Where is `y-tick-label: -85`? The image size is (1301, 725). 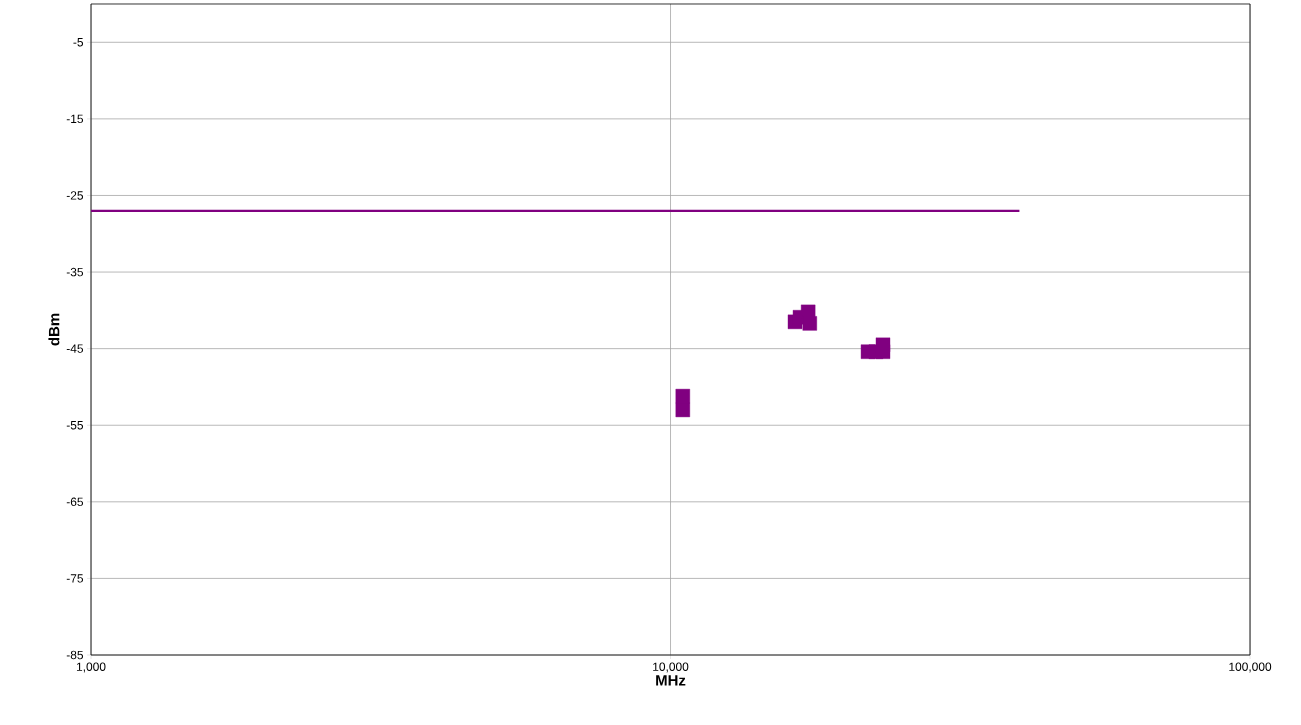 y-tick-label: -85 is located at coordinates (75, 655).